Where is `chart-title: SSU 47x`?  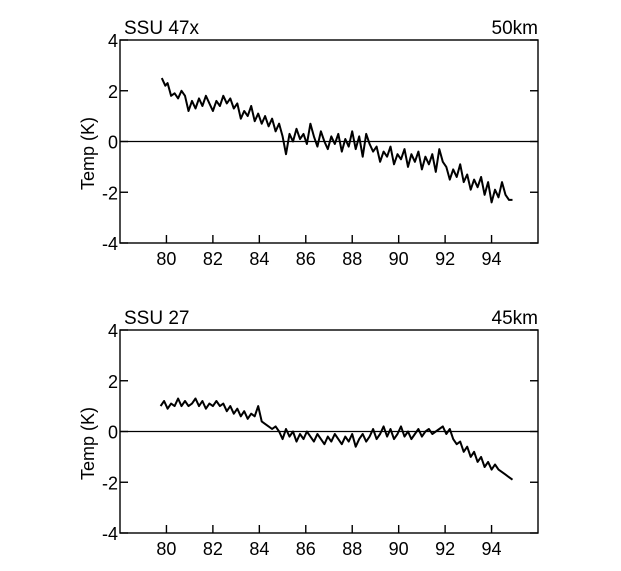 chart-title: SSU 47x is located at coordinates (161, 28).